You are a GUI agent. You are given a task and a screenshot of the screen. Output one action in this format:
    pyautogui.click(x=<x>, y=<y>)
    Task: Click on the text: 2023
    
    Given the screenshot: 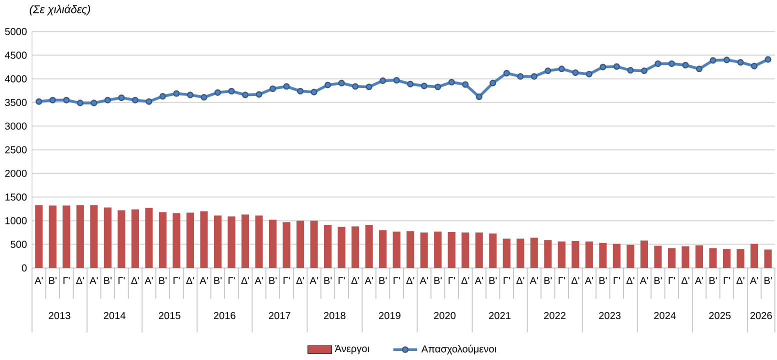 What is the action you would take?
    pyautogui.click(x=610, y=316)
    